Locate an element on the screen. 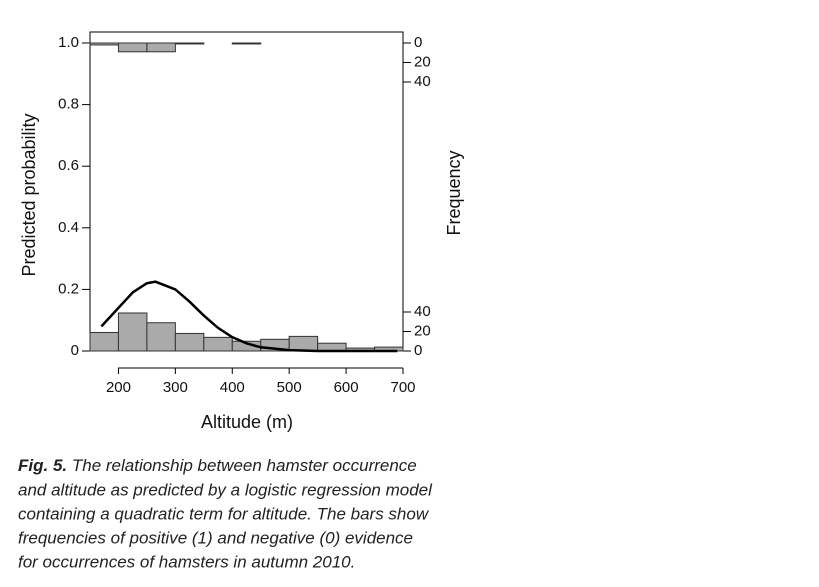 The height and width of the screenshot is (587, 819). fitted-curve is located at coordinates (249, 316).